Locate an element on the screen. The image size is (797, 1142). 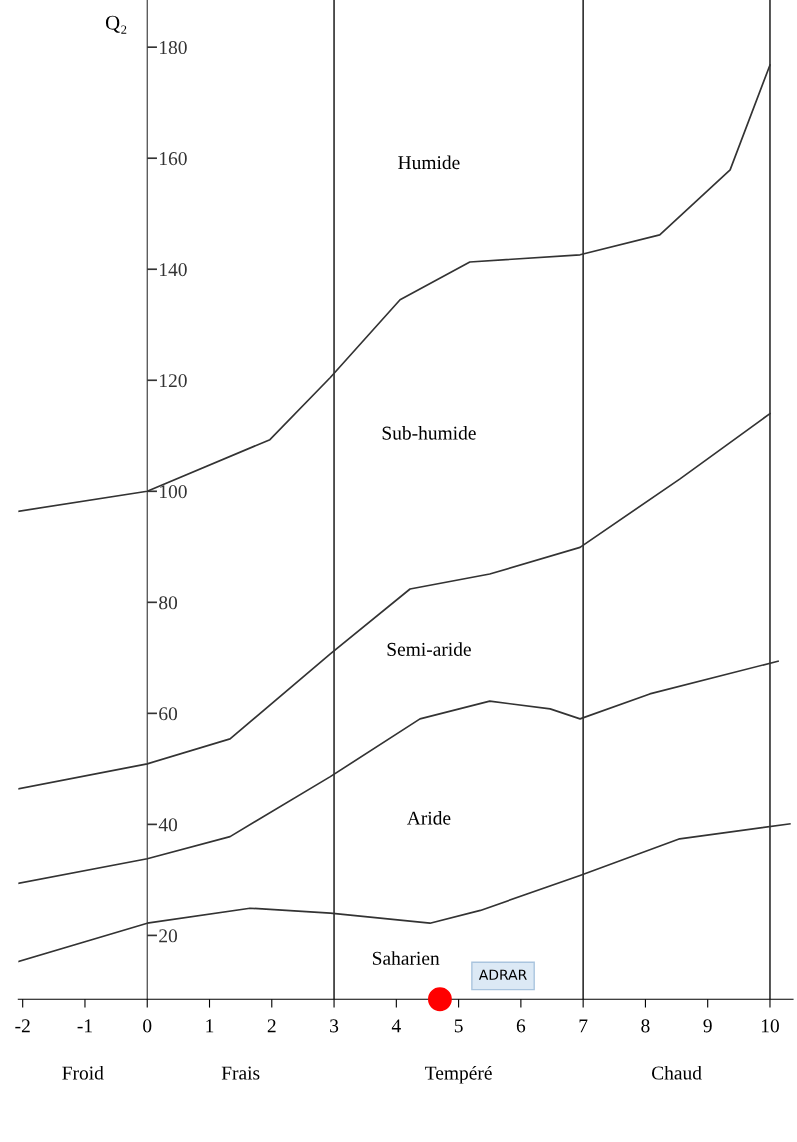
text: Frais is located at coordinates (240, 1073).